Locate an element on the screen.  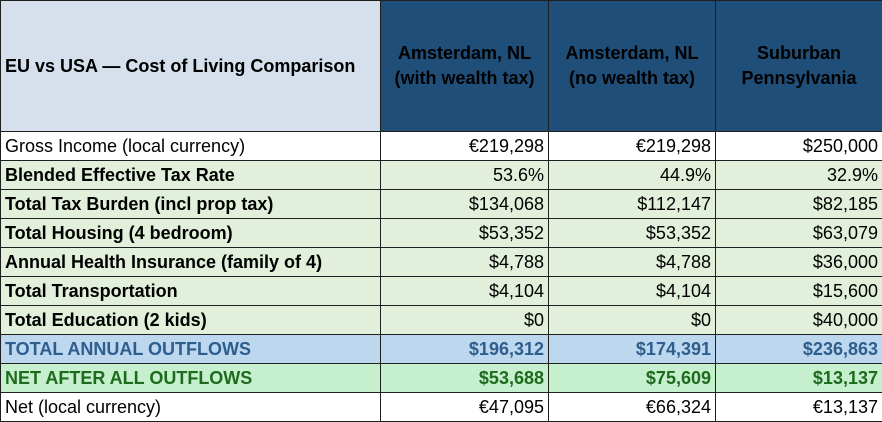
row-label: Annual Health Insurance (family of 4) is located at coordinates (191, 262).